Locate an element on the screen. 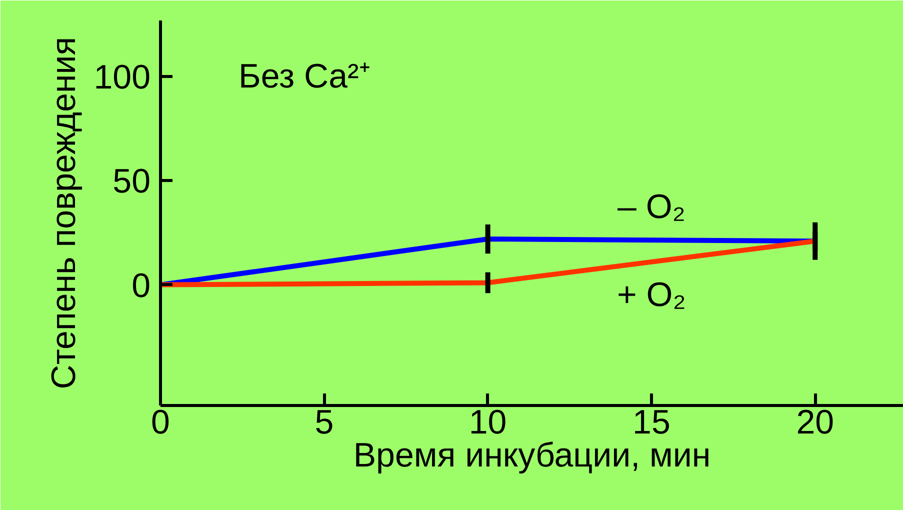  x-tick-label: 20 is located at coordinates (815, 423).